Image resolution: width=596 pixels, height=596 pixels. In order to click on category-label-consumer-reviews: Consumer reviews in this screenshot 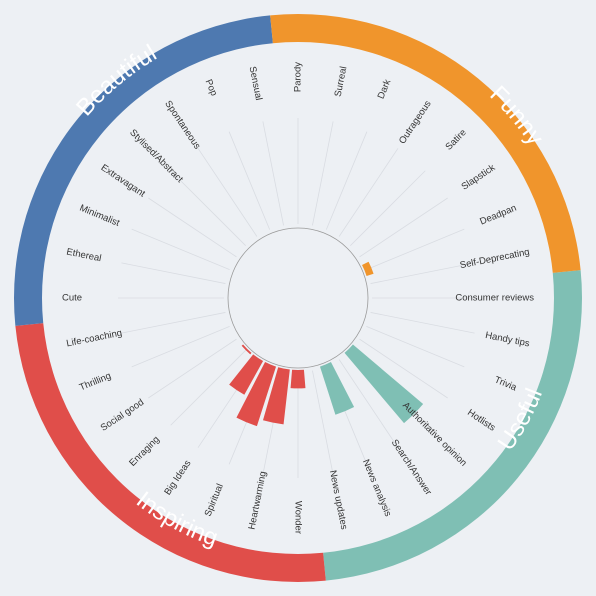, I will do `click(494, 298)`.